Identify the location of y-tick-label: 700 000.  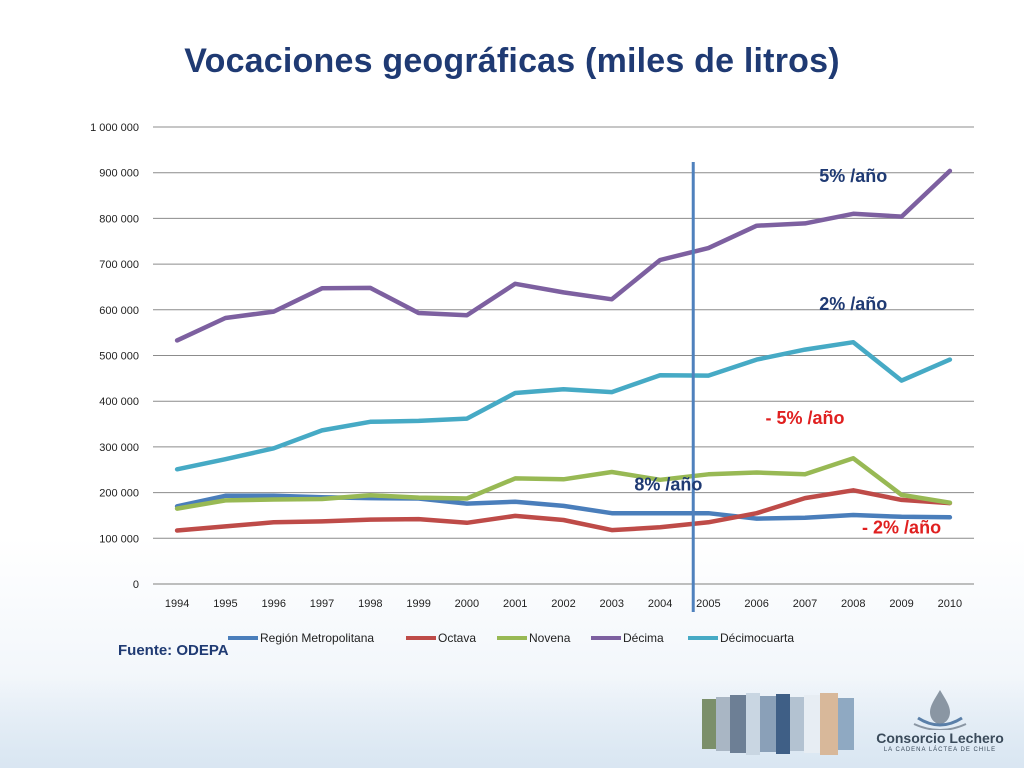
(119, 265).